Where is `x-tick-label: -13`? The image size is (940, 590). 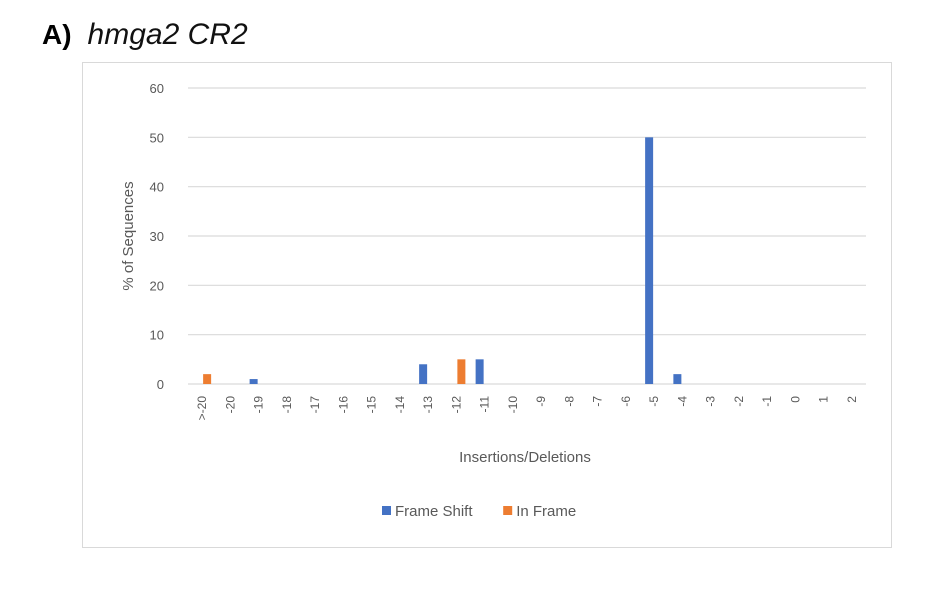
x-tick-label: -13 is located at coordinates (428, 405).